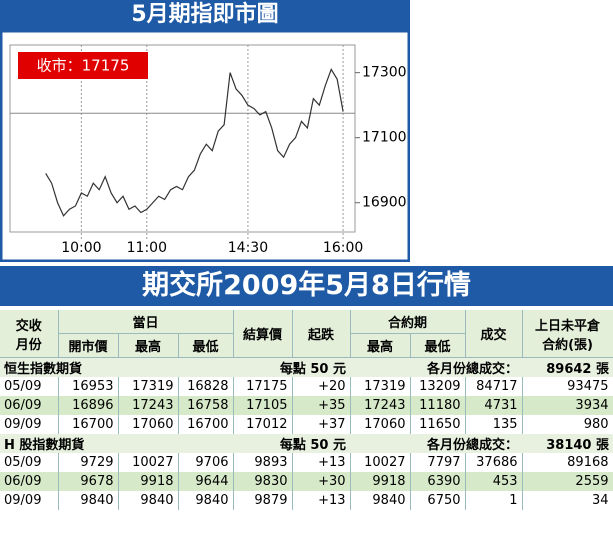 Image resolution: width=613 pixels, height=537 pixels. I want to click on header-cell: 交收 月份, so click(29, 334).